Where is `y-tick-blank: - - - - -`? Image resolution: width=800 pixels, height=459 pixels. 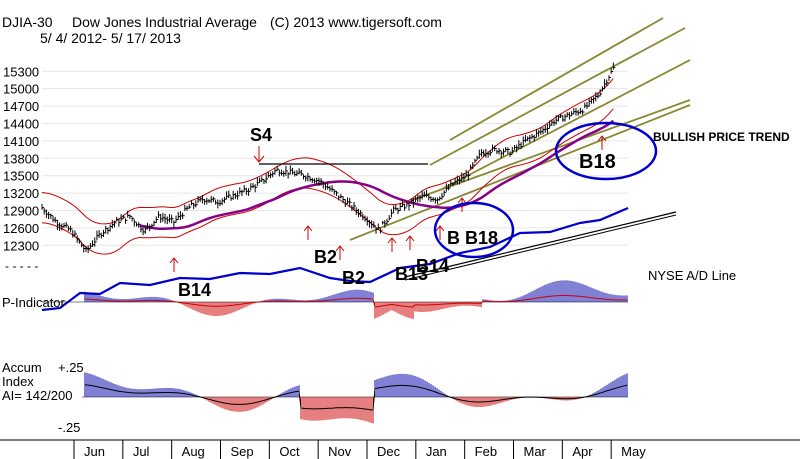
y-tick-blank: - - - - - is located at coordinates (21, 266).